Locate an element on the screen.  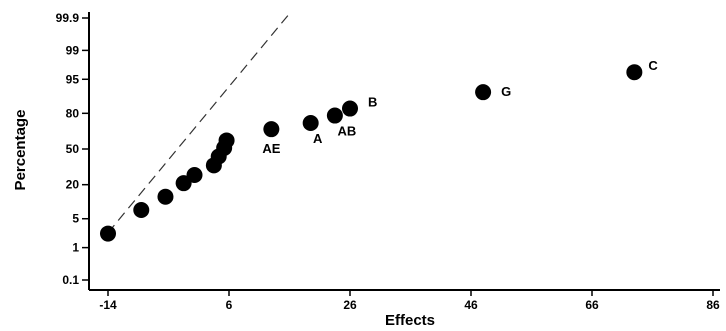
x-tick-label: -14 is located at coordinates (108, 305).